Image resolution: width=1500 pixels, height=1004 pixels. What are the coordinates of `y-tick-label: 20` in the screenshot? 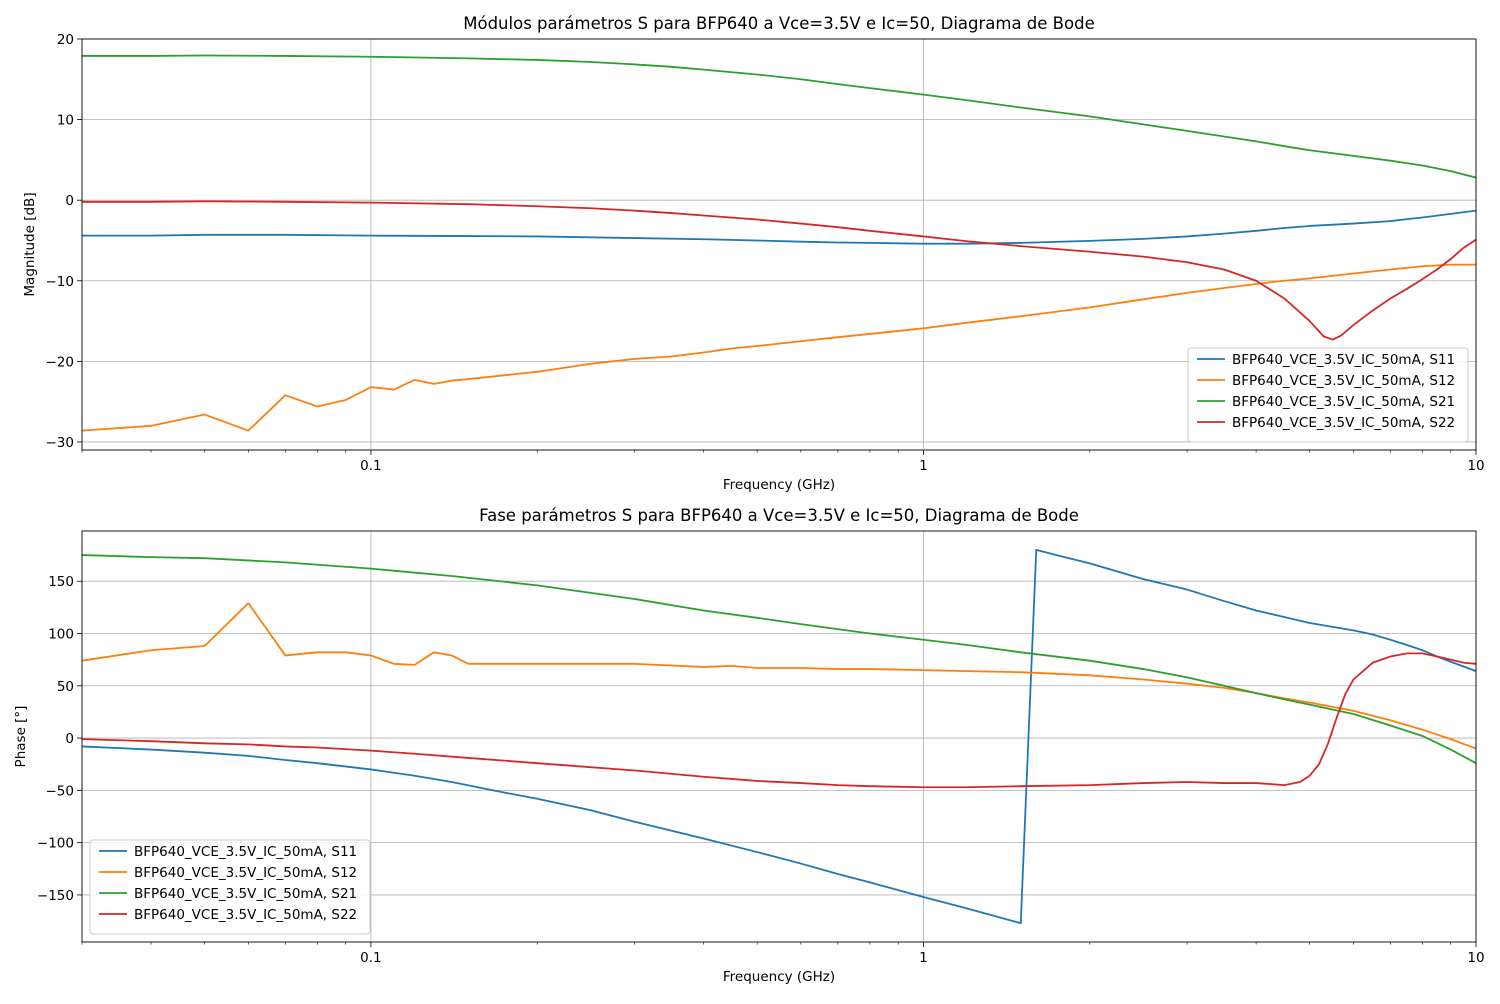 It's located at (65, 40).